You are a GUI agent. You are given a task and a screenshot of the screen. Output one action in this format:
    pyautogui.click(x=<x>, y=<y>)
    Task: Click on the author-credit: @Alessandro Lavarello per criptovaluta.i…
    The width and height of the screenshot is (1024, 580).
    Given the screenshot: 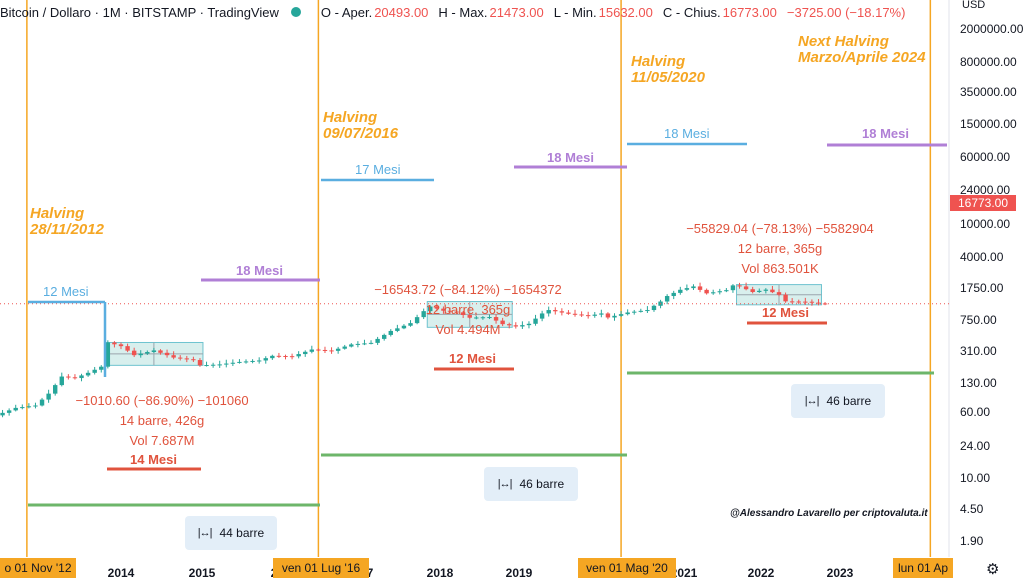 What is the action you would take?
    pyautogui.click(x=829, y=513)
    